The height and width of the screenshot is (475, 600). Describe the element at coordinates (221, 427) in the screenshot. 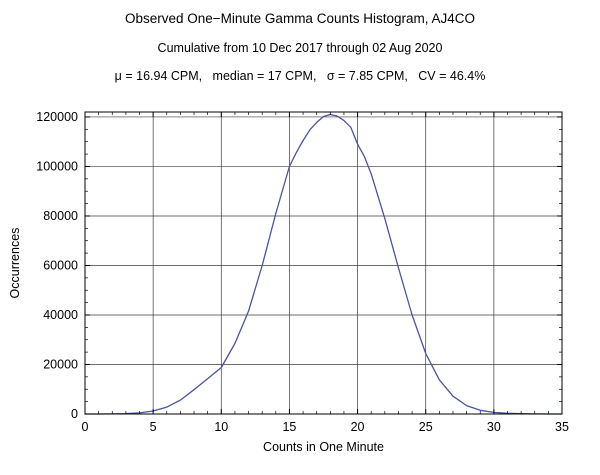

I see `x-tick-label: 10` at that location.